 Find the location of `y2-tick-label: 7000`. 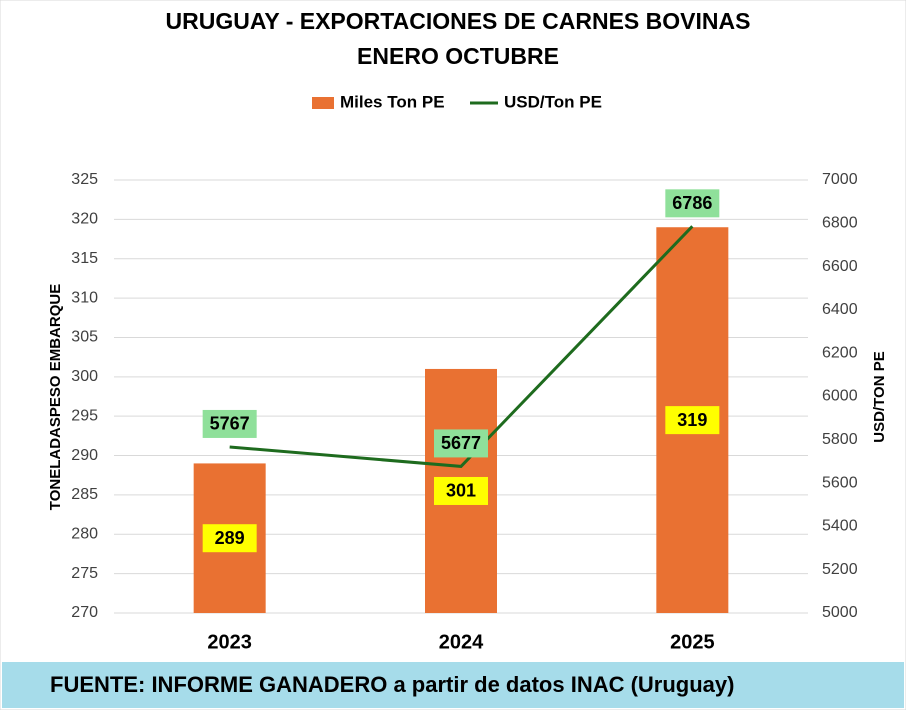

y2-tick-label: 7000 is located at coordinates (840, 179).